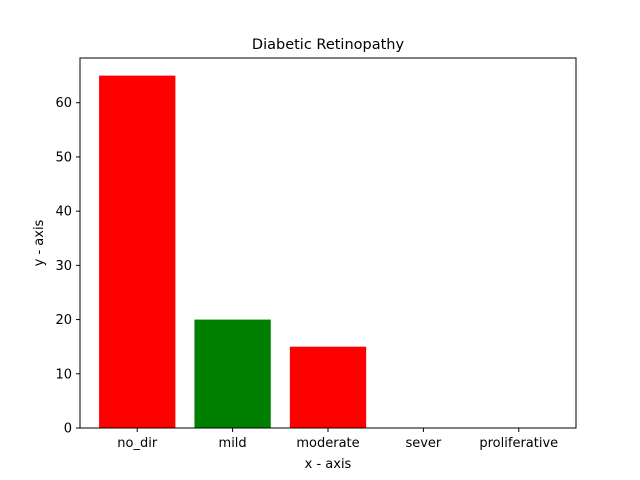  I want to click on x-axis-ticks: no_dir mild moderate sever proliferative, so click(337, 439).